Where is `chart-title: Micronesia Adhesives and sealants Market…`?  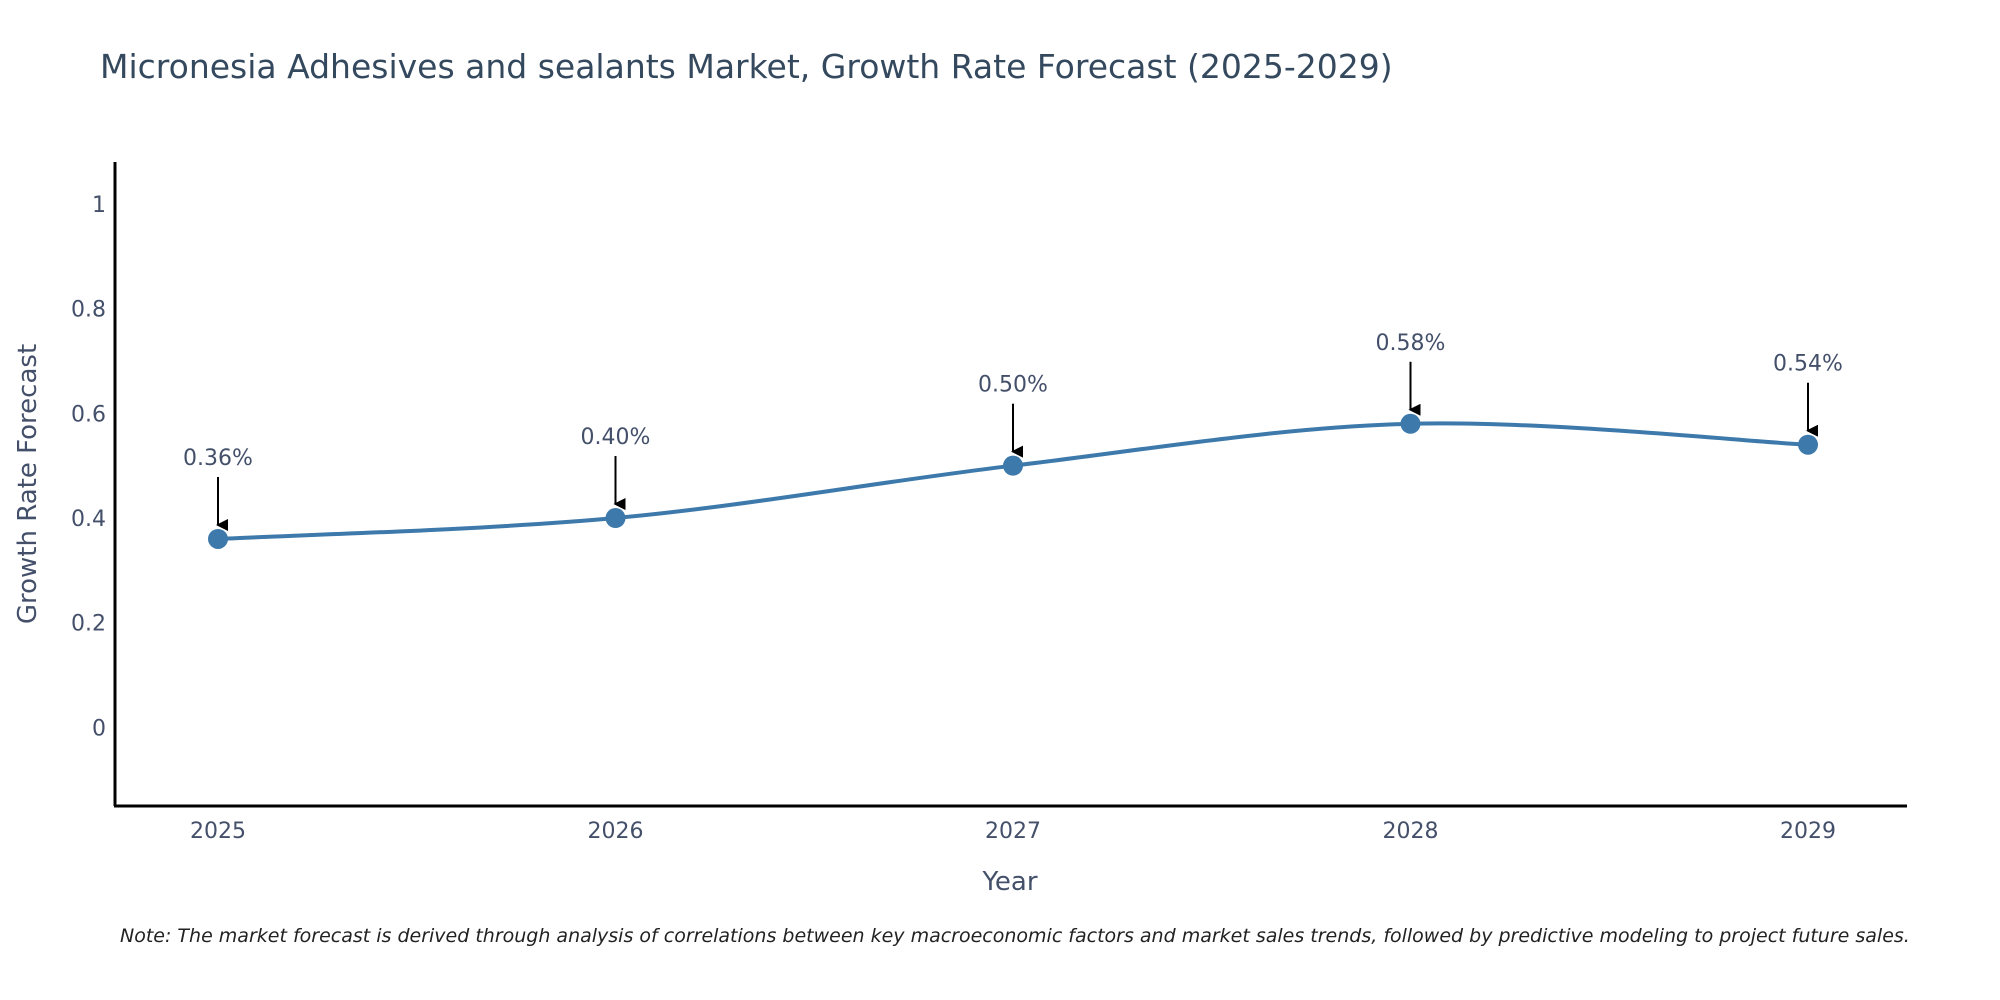
chart-title: Micronesia Adhesives and sealants Market… is located at coordinates (746, 66).